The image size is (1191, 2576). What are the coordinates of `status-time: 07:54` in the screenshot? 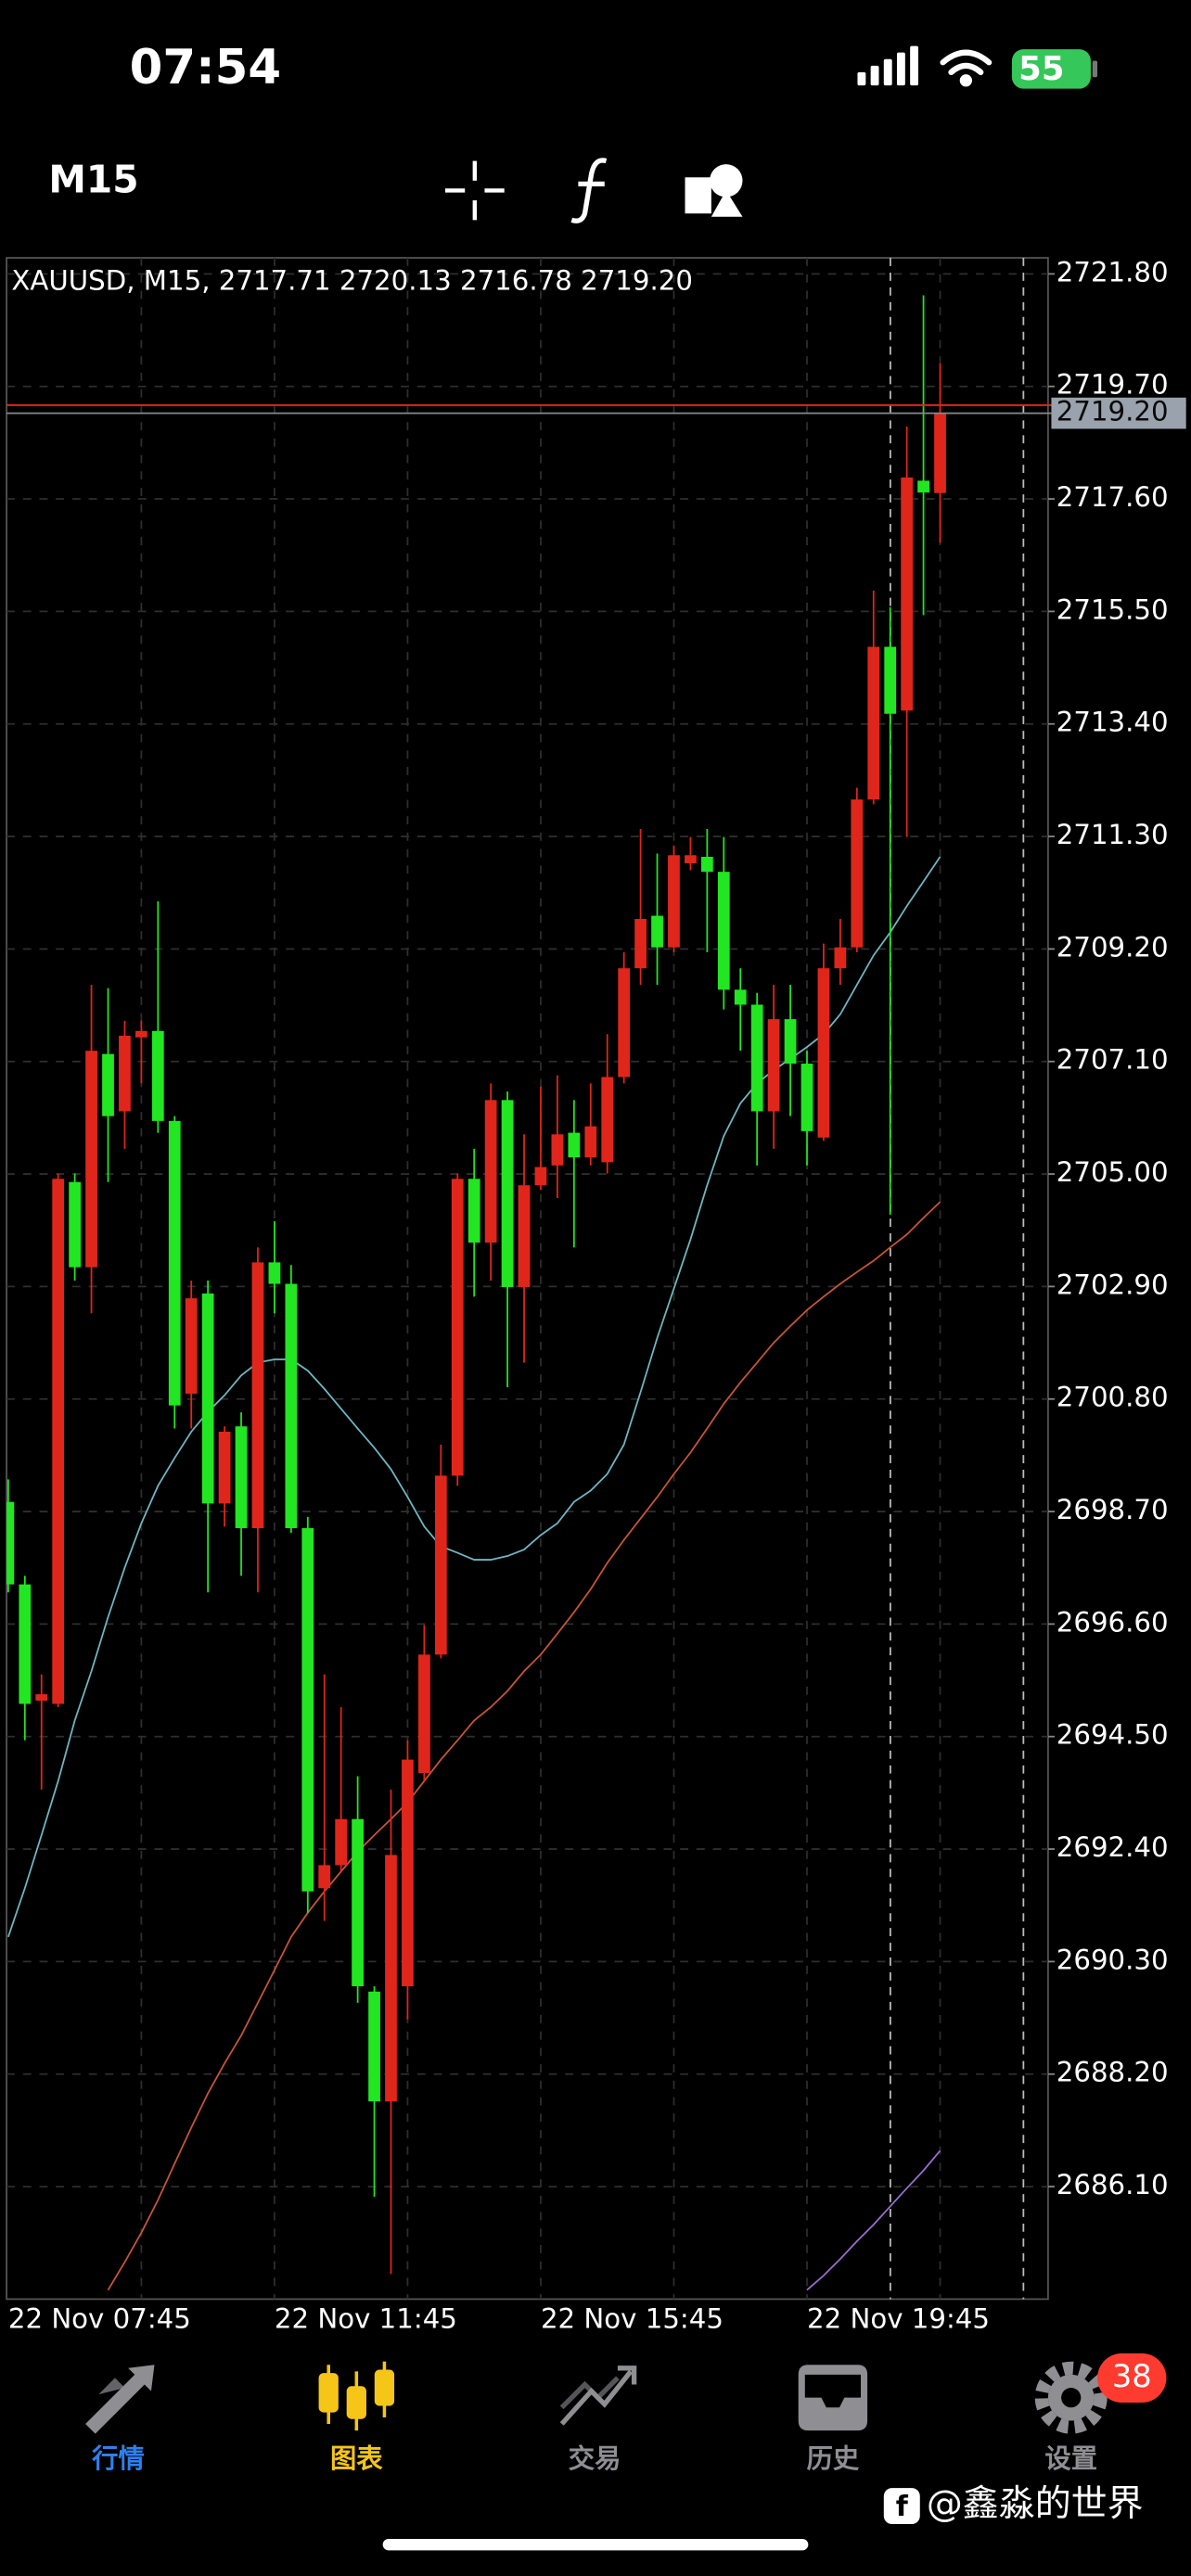 It's located at (205, 68).